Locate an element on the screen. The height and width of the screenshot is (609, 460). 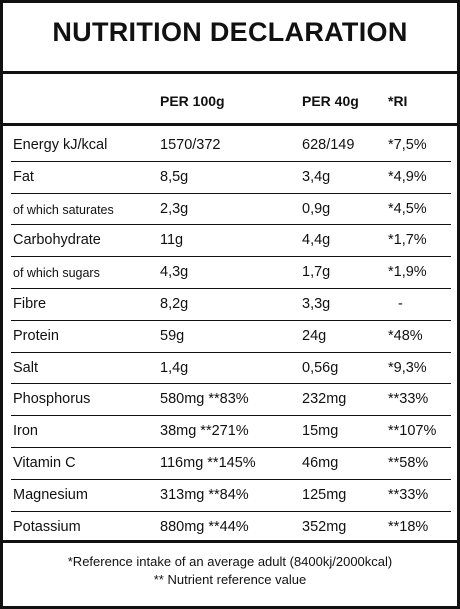
column-header: PER 40g is located at coordinates (330, 101).